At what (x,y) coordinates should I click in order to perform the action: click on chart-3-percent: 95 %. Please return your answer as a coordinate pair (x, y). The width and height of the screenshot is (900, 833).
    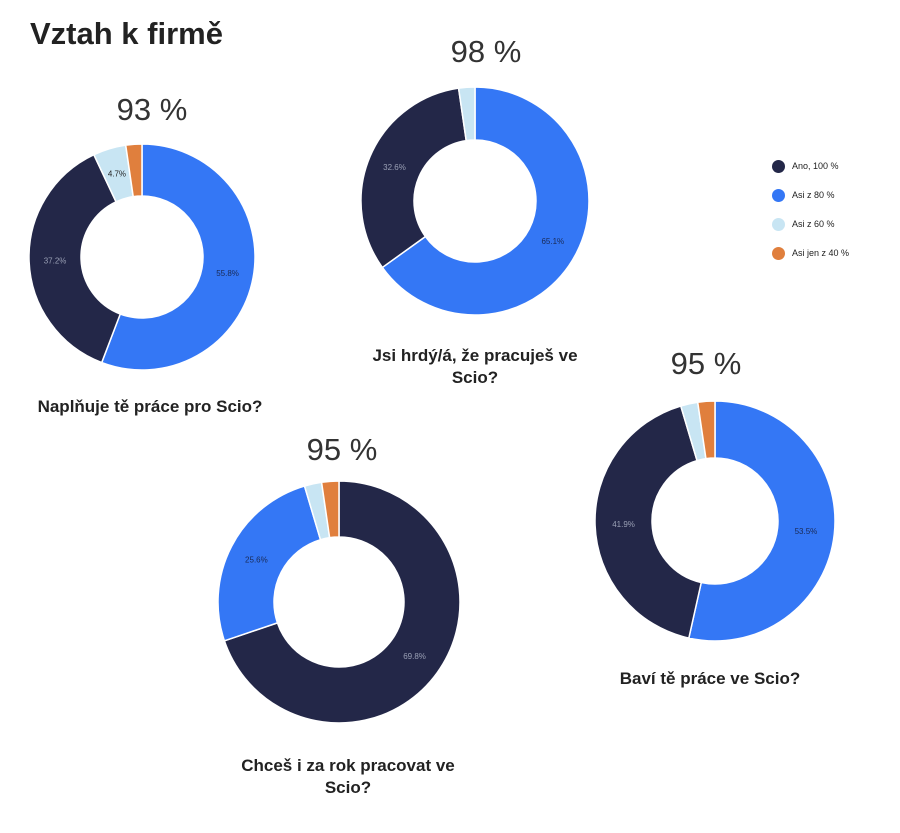
    Looking at the image, I should click on (342, 449).